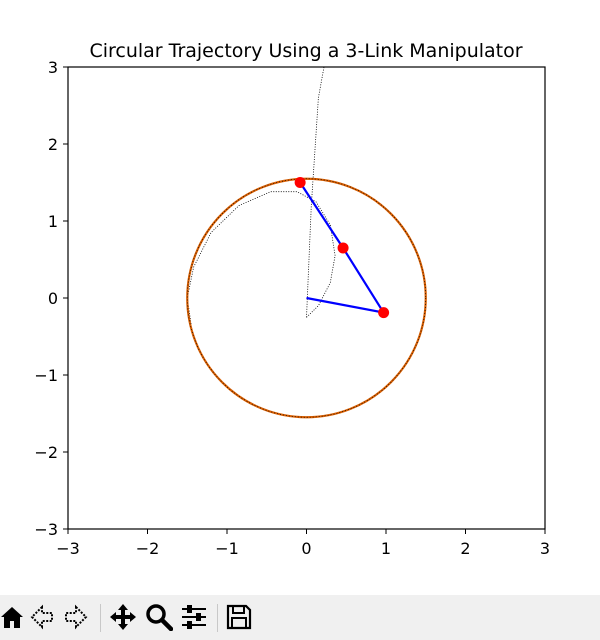  I want to click on zoom-button, so click(159, 617).